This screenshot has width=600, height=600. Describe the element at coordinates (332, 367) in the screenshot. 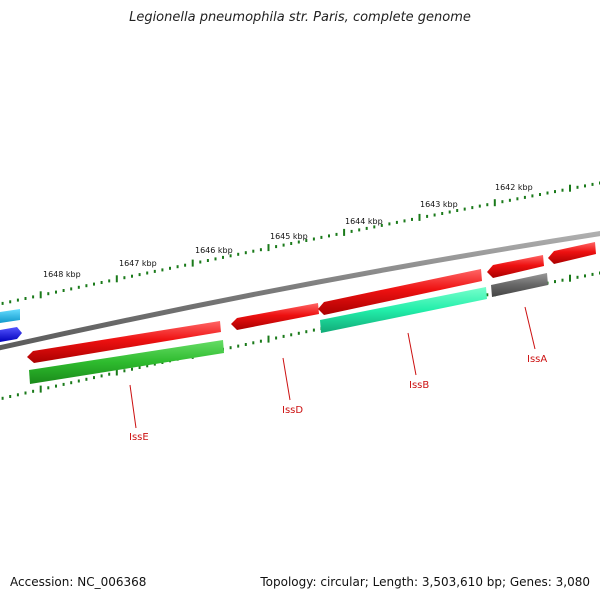

I see `gene-leader-lines` at that location.